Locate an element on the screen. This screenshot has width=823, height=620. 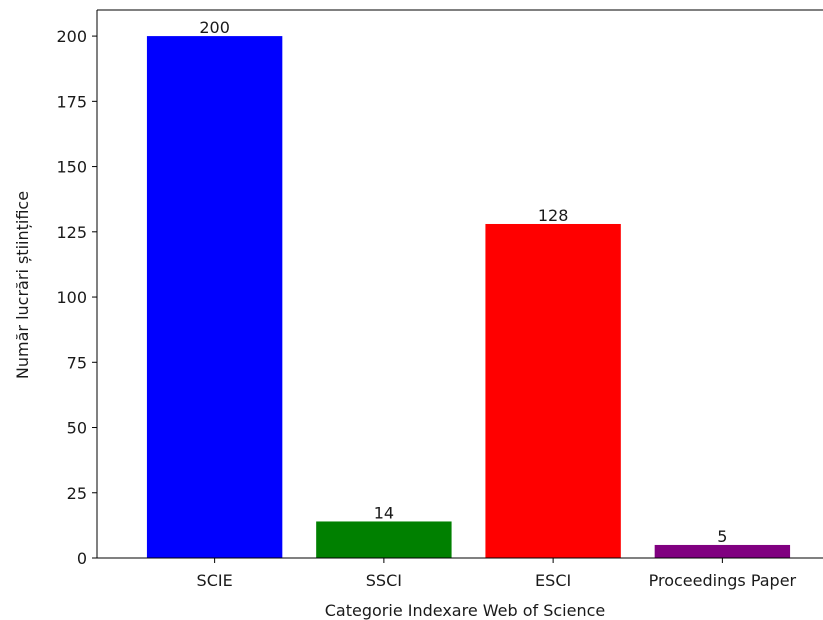
y-tick-label-200: 200 is located at coordinates (71, 36).